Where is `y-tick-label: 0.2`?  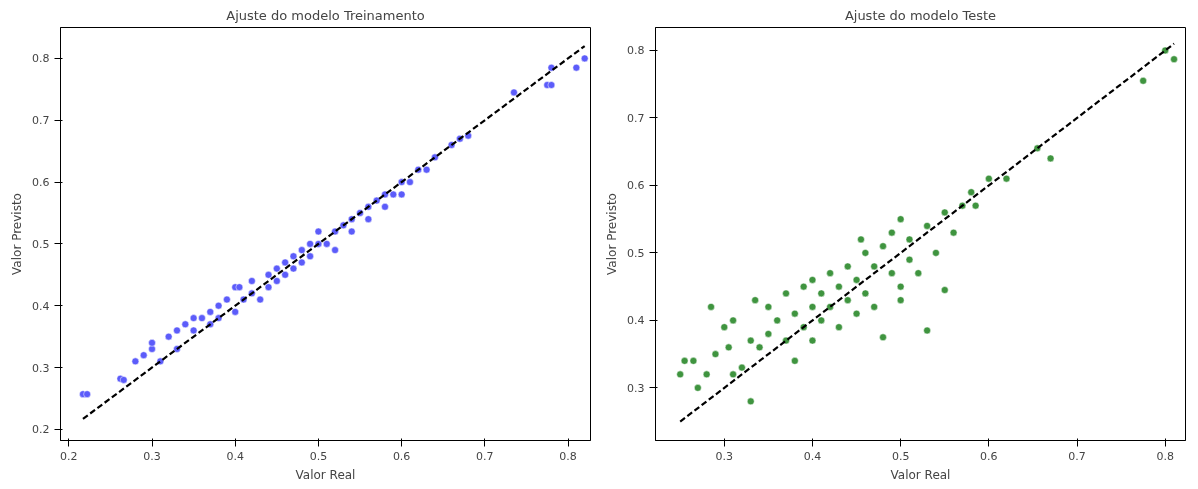
y-tick-label: 0.2 is located at coordinates (41, 430).